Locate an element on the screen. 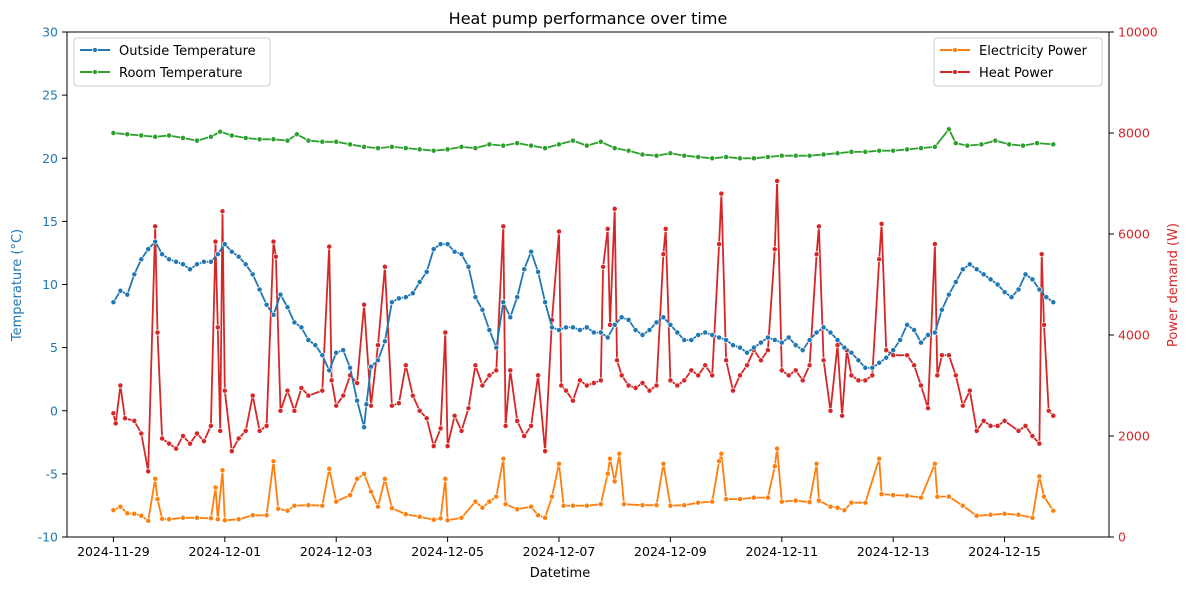 The width and height of the screenshot is (1189, 590). y-tick-label-left: -10 is located at coordinates (48, 537).